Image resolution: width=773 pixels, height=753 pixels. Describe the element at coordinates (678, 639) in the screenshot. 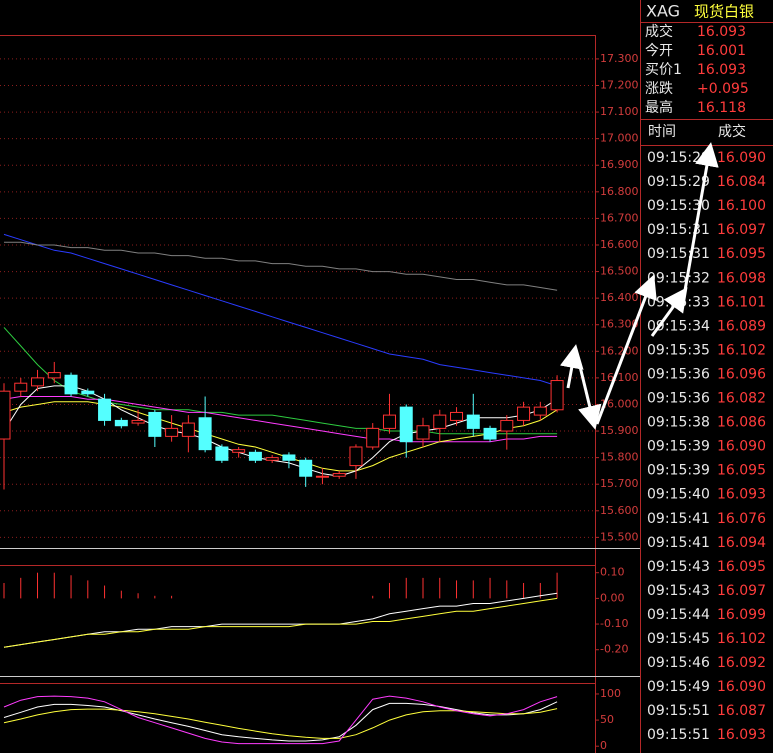

I see `trade-time: 09:15:45` at that location.